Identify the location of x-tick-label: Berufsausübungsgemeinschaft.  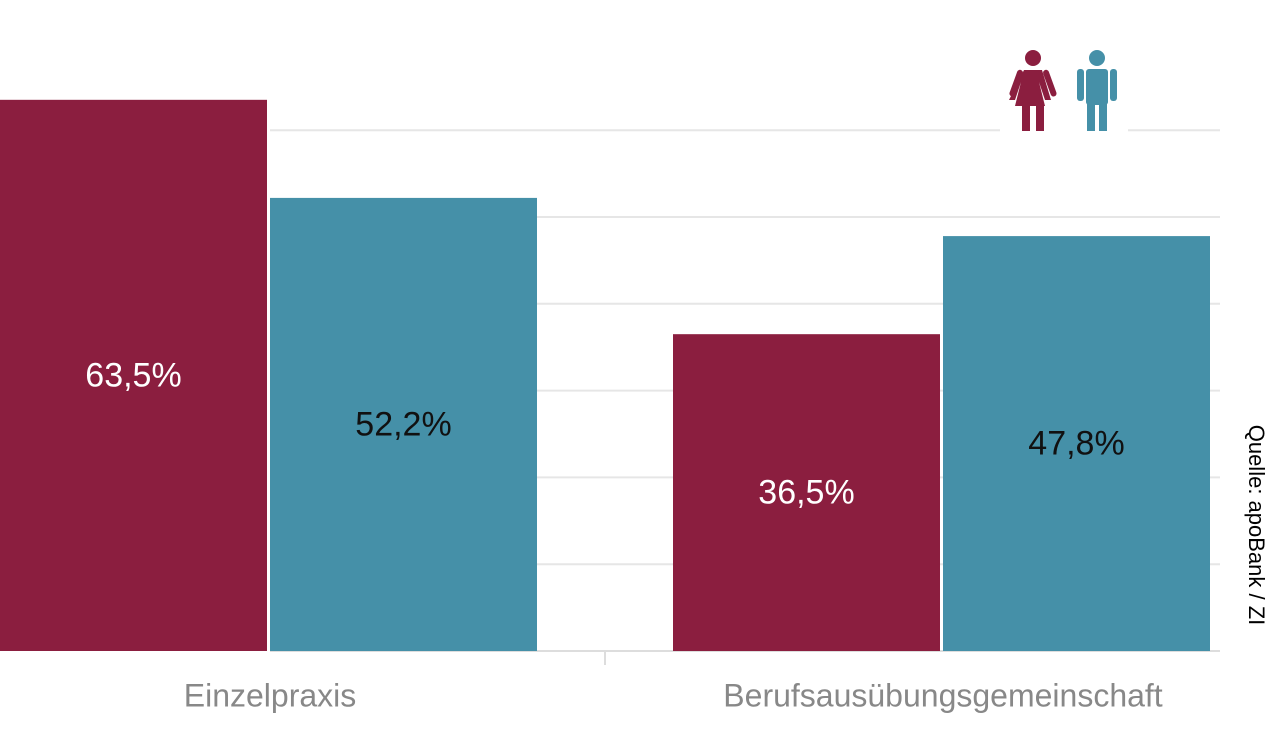
(943, 695).